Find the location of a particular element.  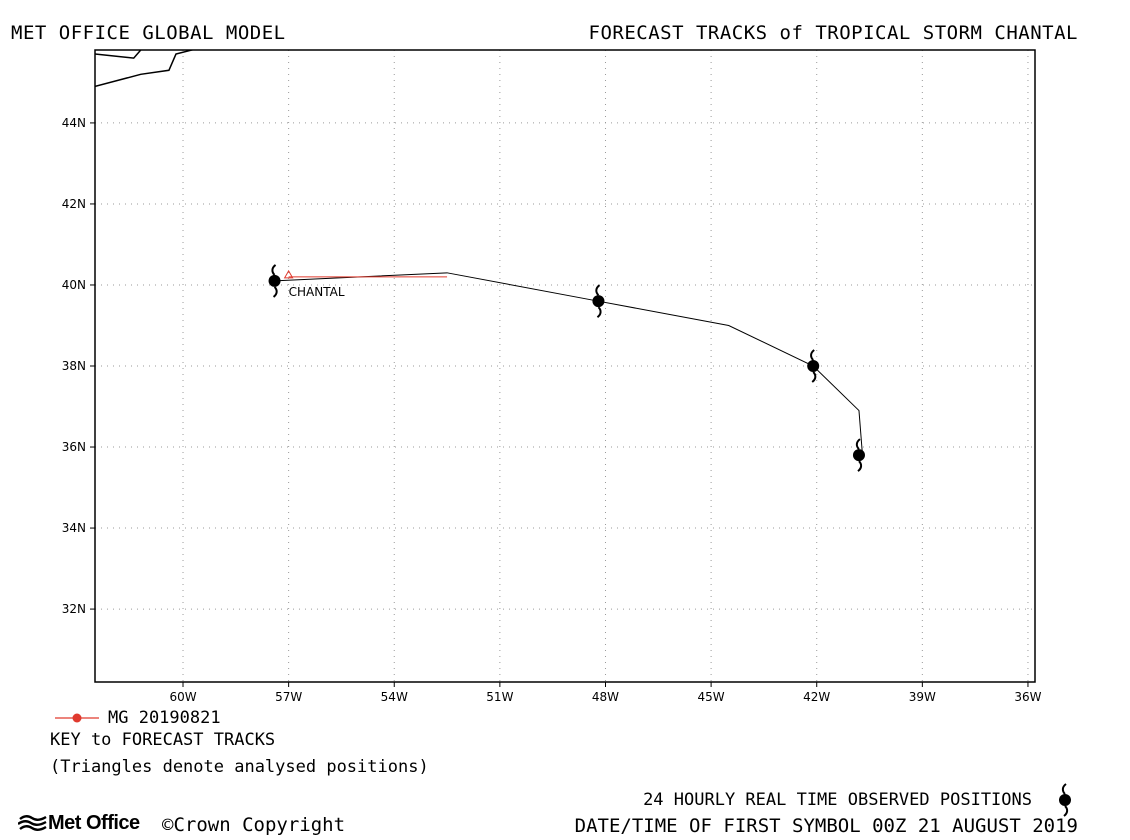

lat-tick-label: 34N is located at coordinates (74, 528).